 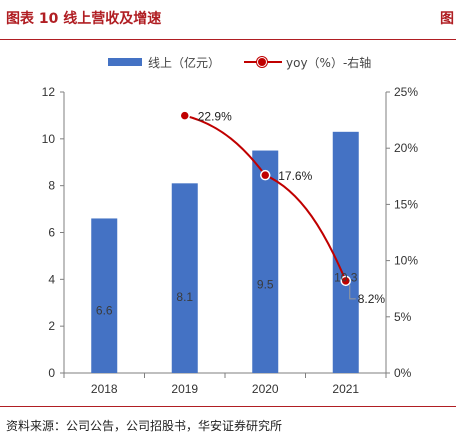 I want to click on x-tick-label: 2021, so click(x=345, y=389).